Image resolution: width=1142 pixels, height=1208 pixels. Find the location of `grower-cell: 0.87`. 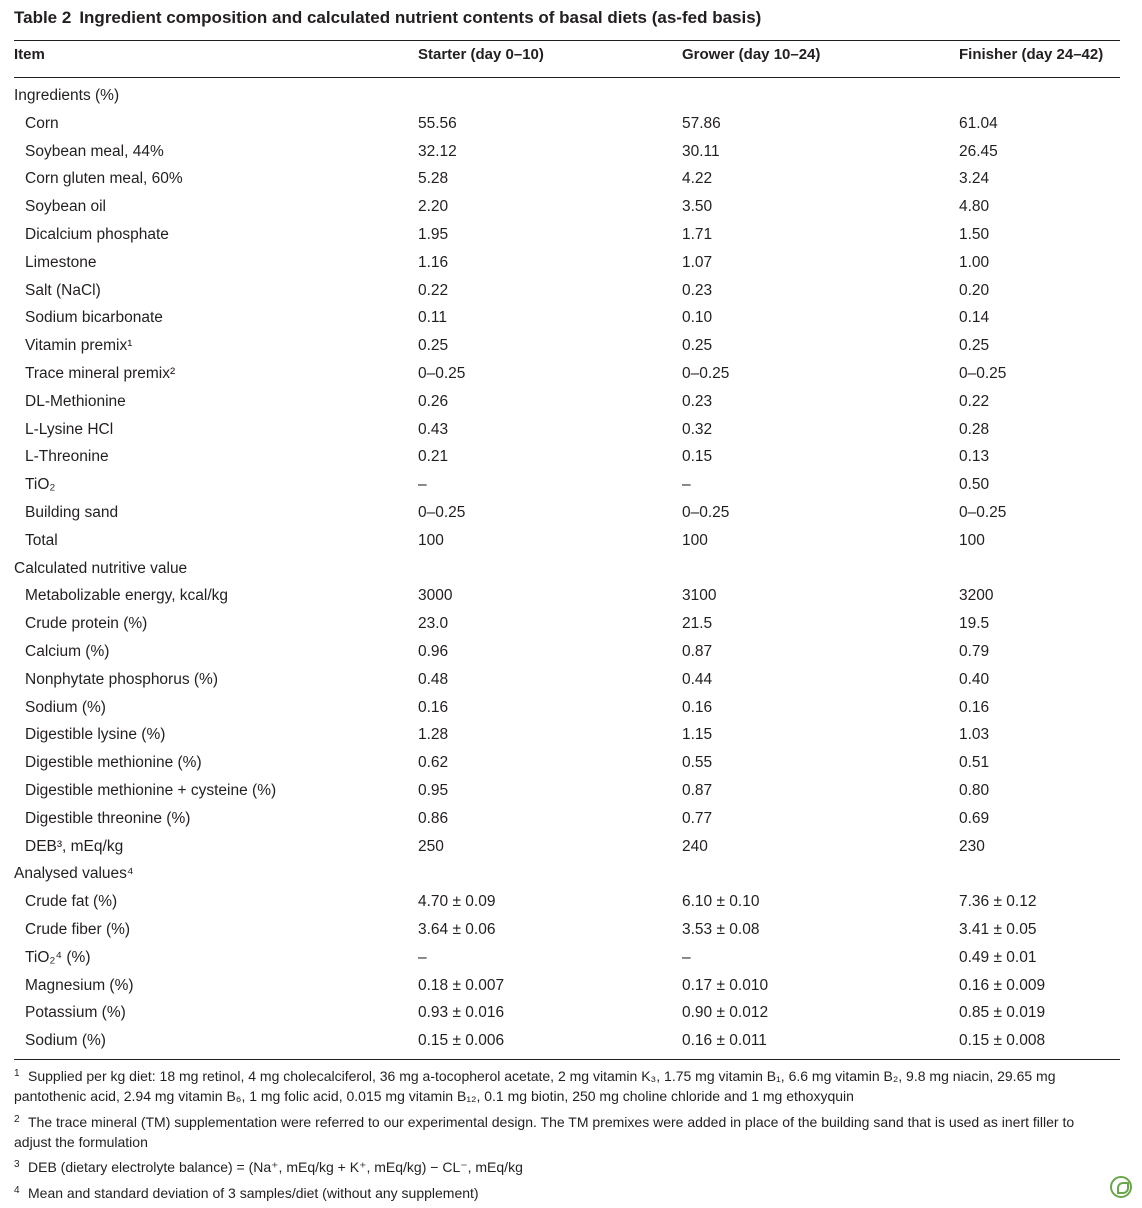

grower-cell: 0.87 is located at coordinates (697, 790).